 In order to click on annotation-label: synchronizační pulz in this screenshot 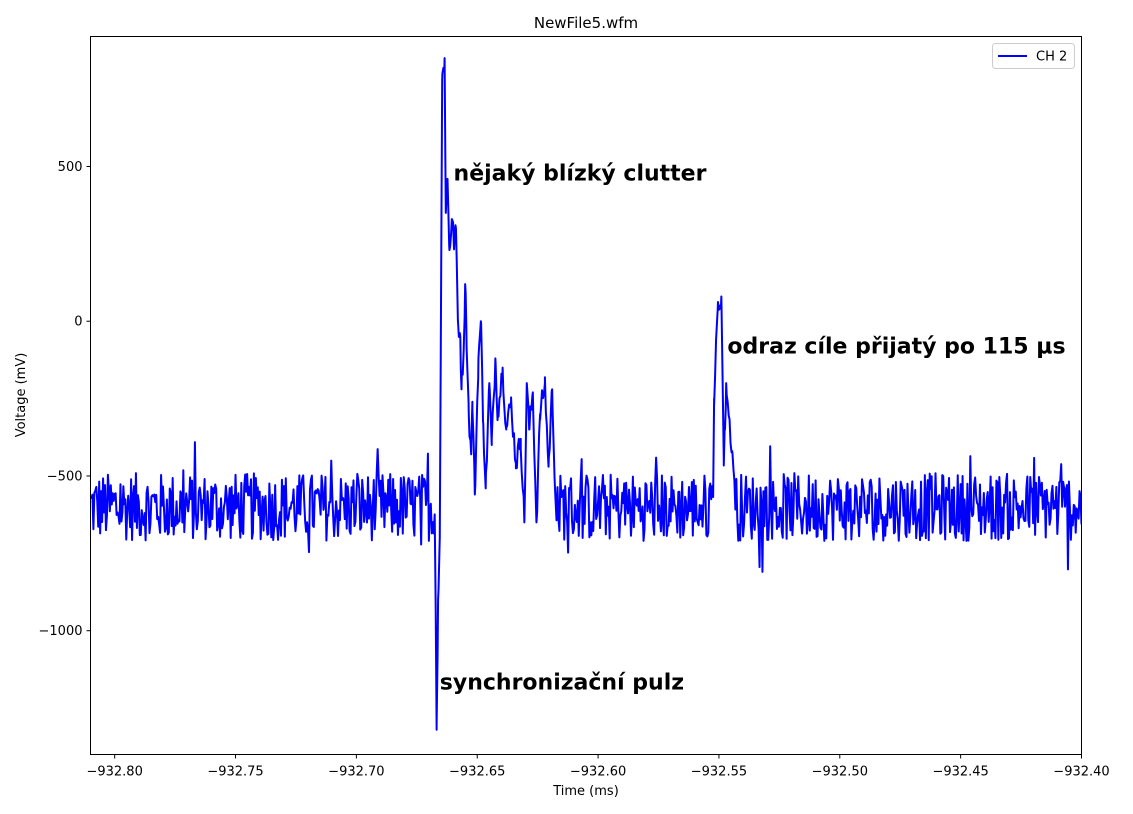, I will do `click(562, 683)`.